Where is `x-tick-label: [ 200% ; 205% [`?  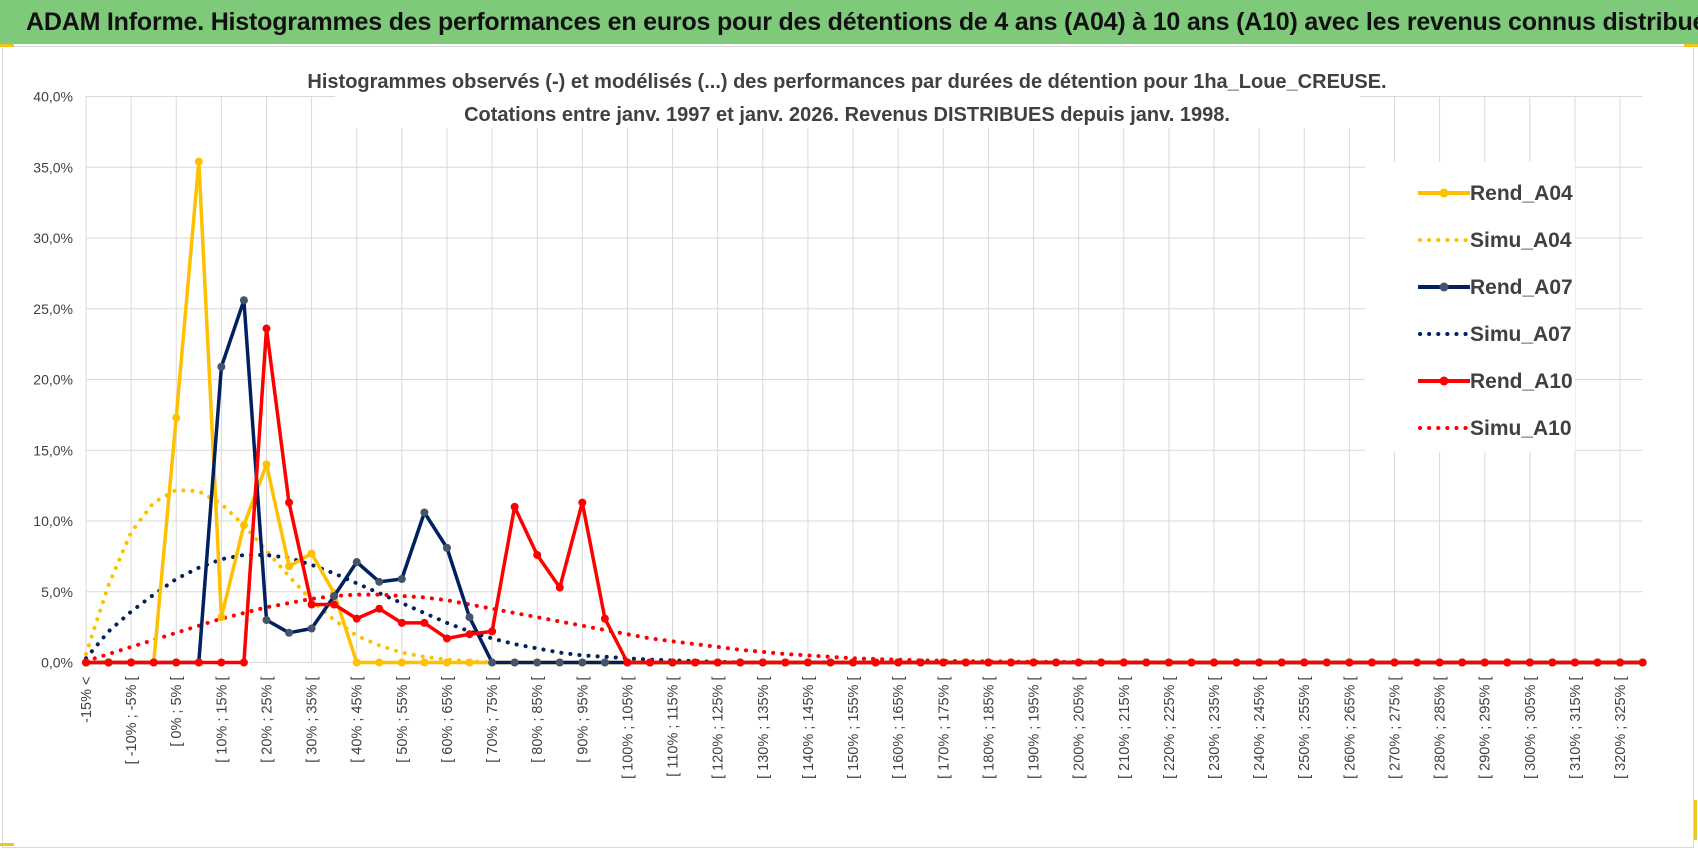
x-tick-label: [ 200% ; 205% [ is located at coordinates (1080, 728).